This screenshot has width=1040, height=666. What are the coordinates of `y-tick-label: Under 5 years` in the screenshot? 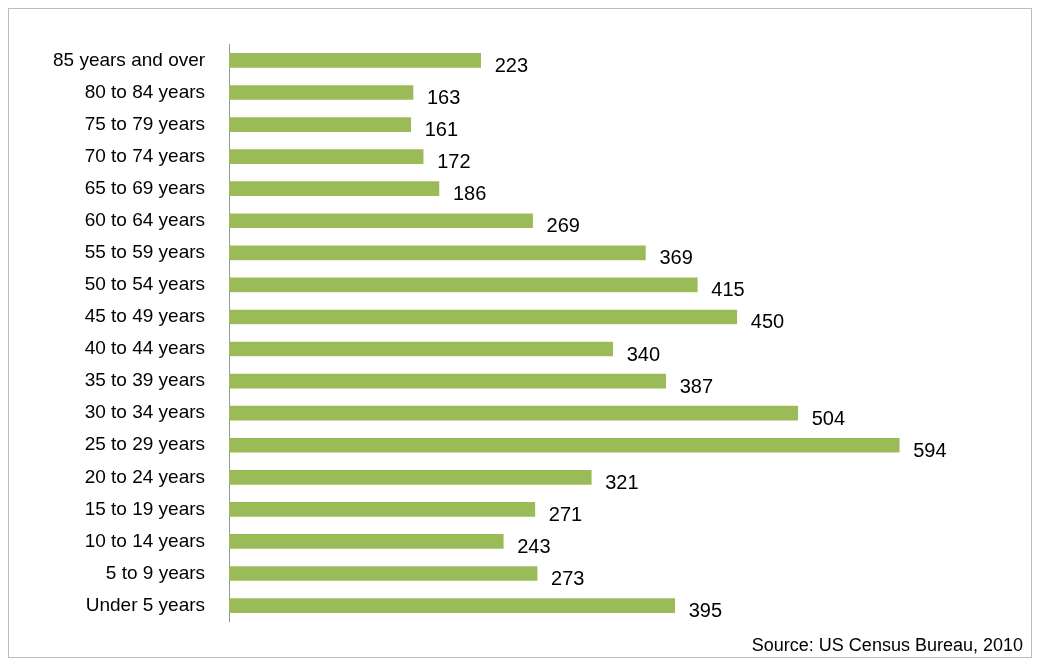 It's located at (145, 604).